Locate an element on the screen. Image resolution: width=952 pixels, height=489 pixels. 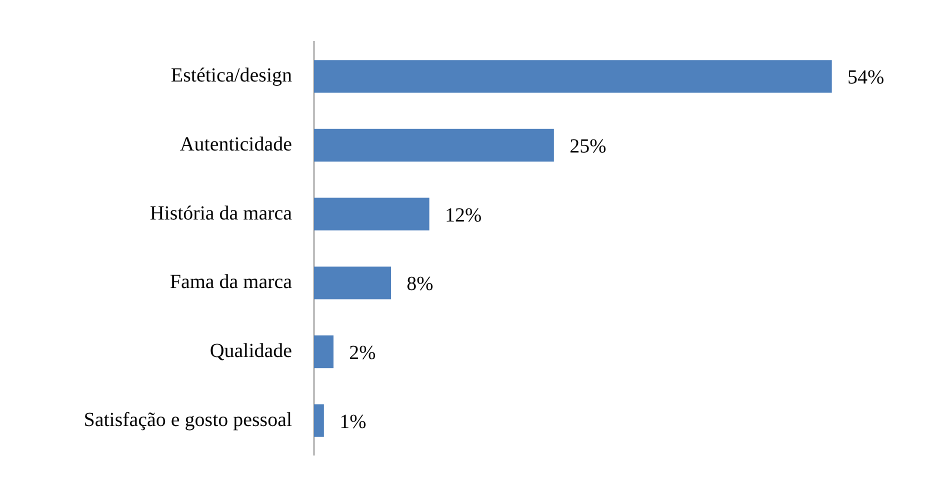
data-label: 54% is located at coordinates (866, 77).